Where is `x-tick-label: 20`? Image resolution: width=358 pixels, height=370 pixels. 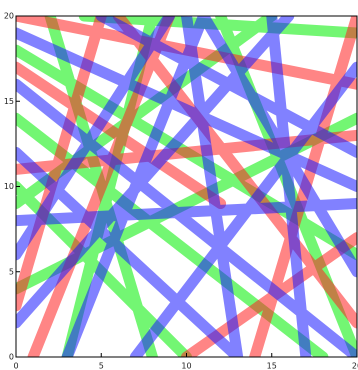
x-tick-label: 20 is located at coordinates (355, 366).